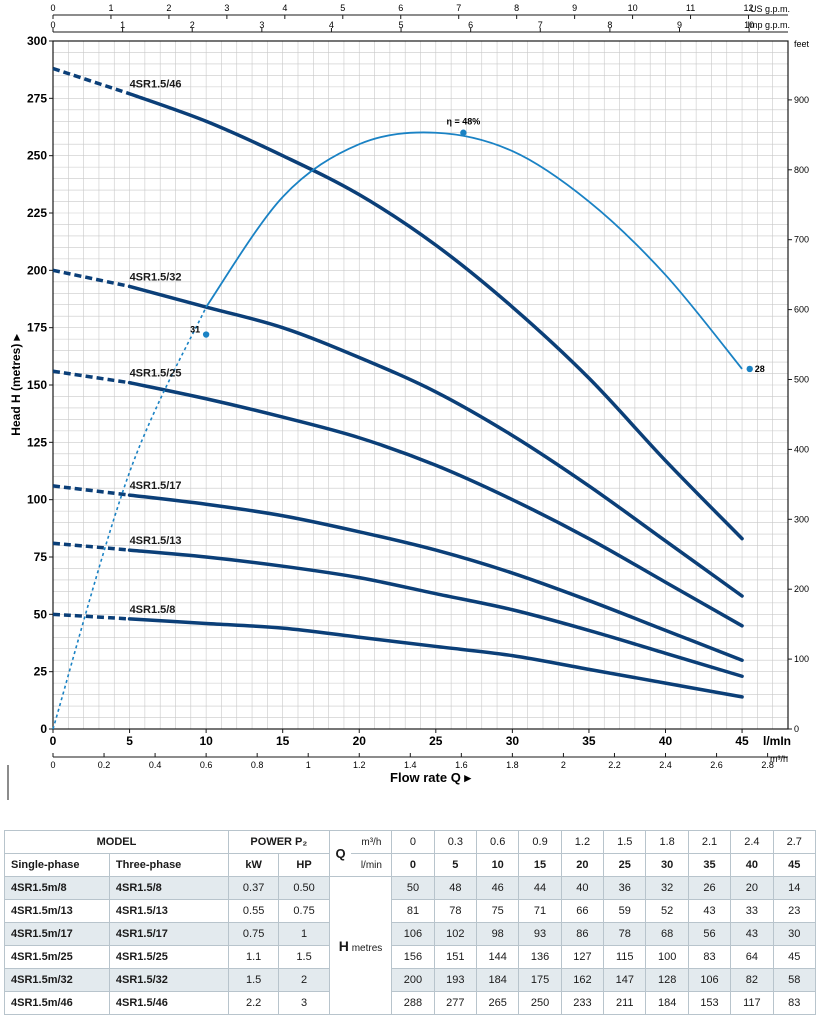 Image resolution: width=820 pixels, height=1015 pixels. I want to click on y-tick-label: 225, so click(37, 213).